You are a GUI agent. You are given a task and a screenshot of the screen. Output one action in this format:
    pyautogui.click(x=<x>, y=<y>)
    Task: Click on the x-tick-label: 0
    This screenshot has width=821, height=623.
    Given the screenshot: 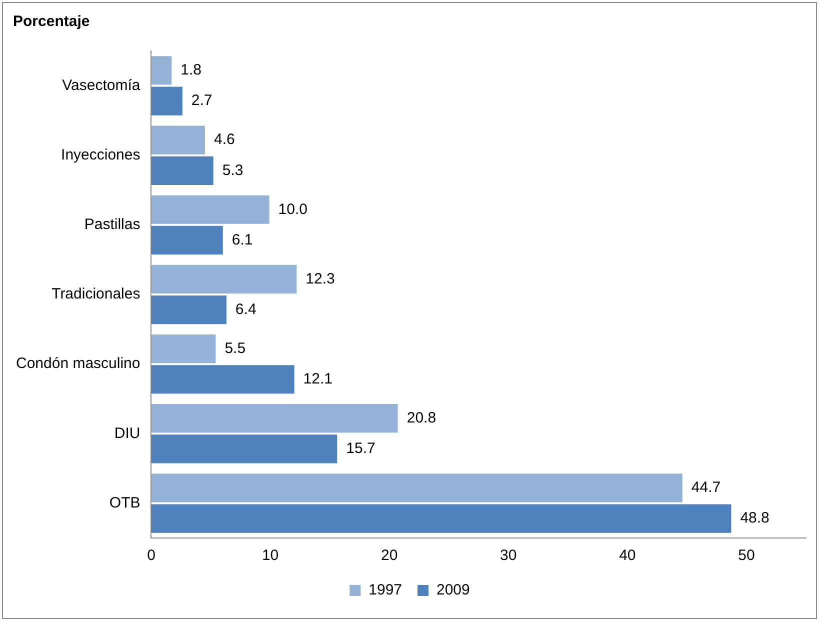 What is the action you would take?
    pyautogui.click(x=151, y=555)
    